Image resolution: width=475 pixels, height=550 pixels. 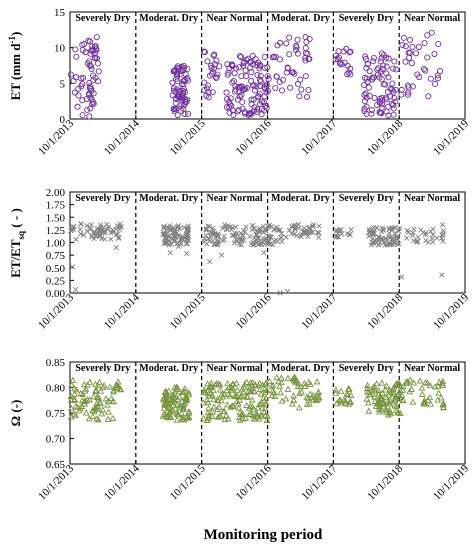 What do you see at coordinates (122, 482) in the screenshot?
I see `x-tick-label: 10/1/2014` at bounding box center [122, 482].